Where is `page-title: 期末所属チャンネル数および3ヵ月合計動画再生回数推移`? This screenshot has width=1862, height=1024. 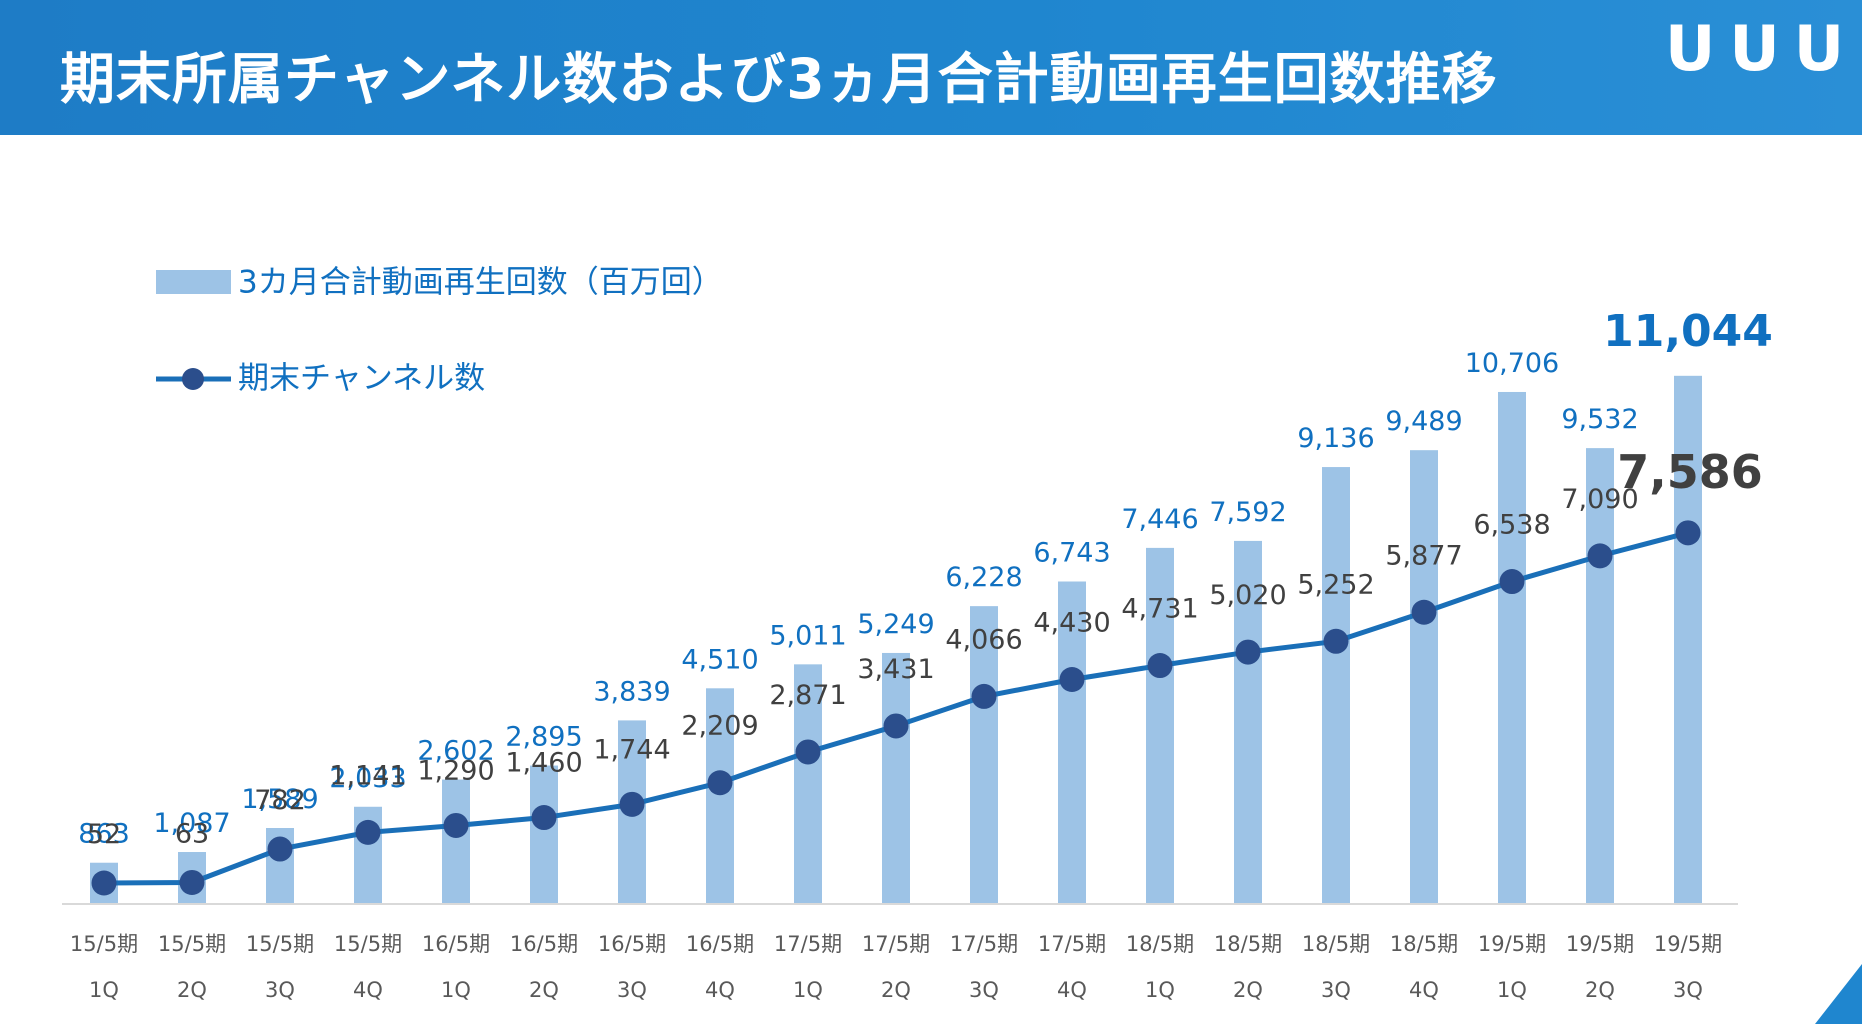 page-title: 期末所属チャンネル数および3ヵ月合計動画再生回数推移 is located at coordinates (779, 79).